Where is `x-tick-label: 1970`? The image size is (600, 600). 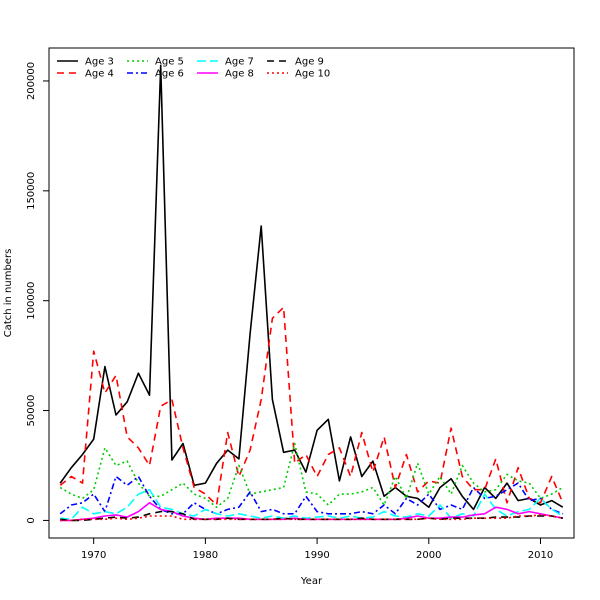 x-tick-label: 1970 is located at coordinates (93, 555).